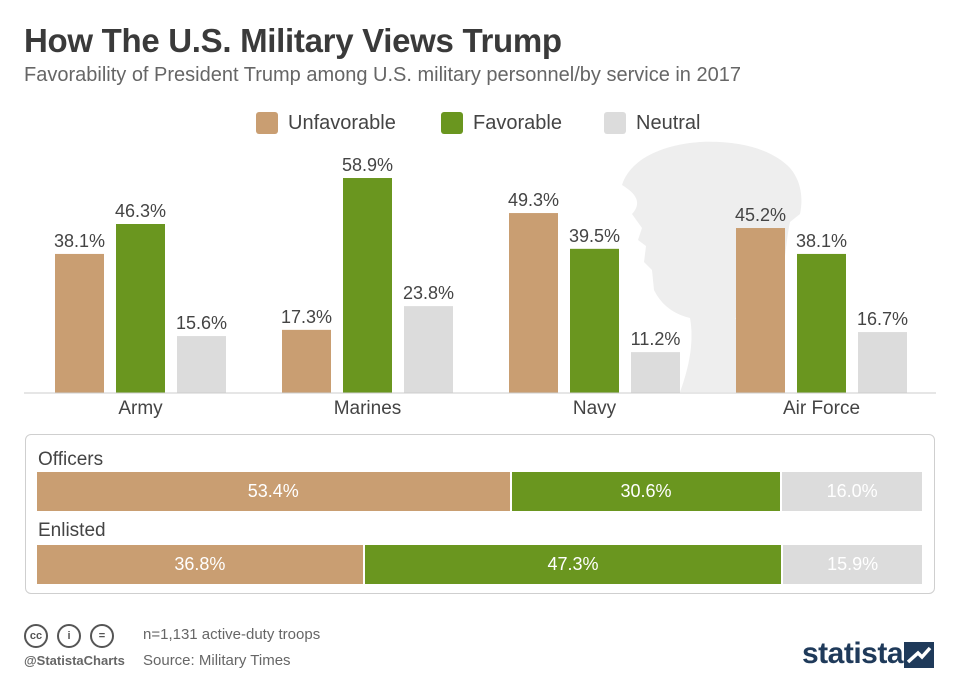  What do you see at coordinates (368, 408) in the screenshot?
I see `x-tick-label-marines: Marines` at bounding box center [368, 408].